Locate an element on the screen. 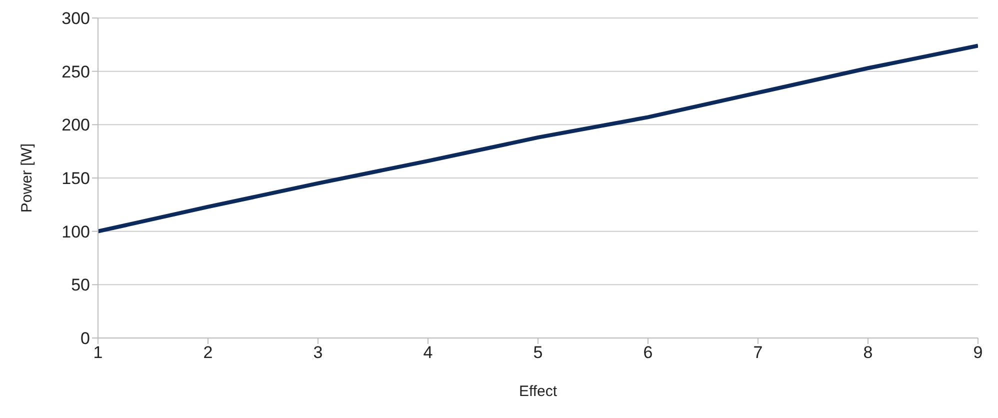  x-tick-label: 7 is located at coordinates (758, 352).